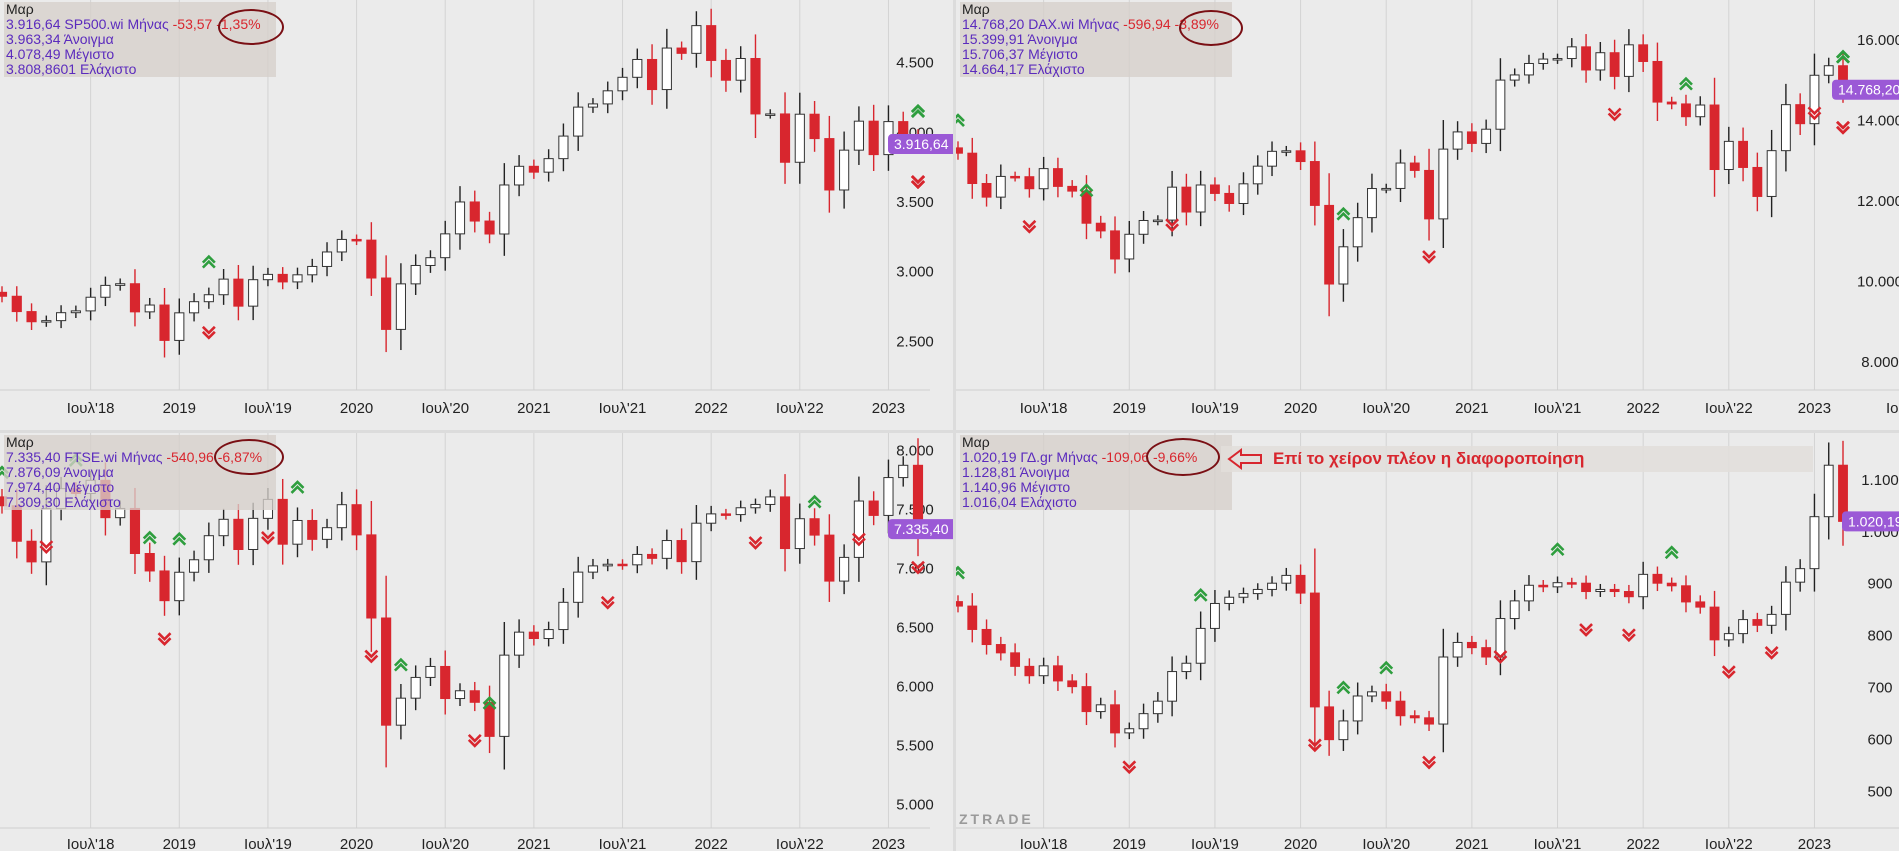 Image resolution: width=1899 pixels, height=851 pixels. Describe the element at coordinates (1244, 459) in the screenshot. I see `arrow-left-icon` at that location.